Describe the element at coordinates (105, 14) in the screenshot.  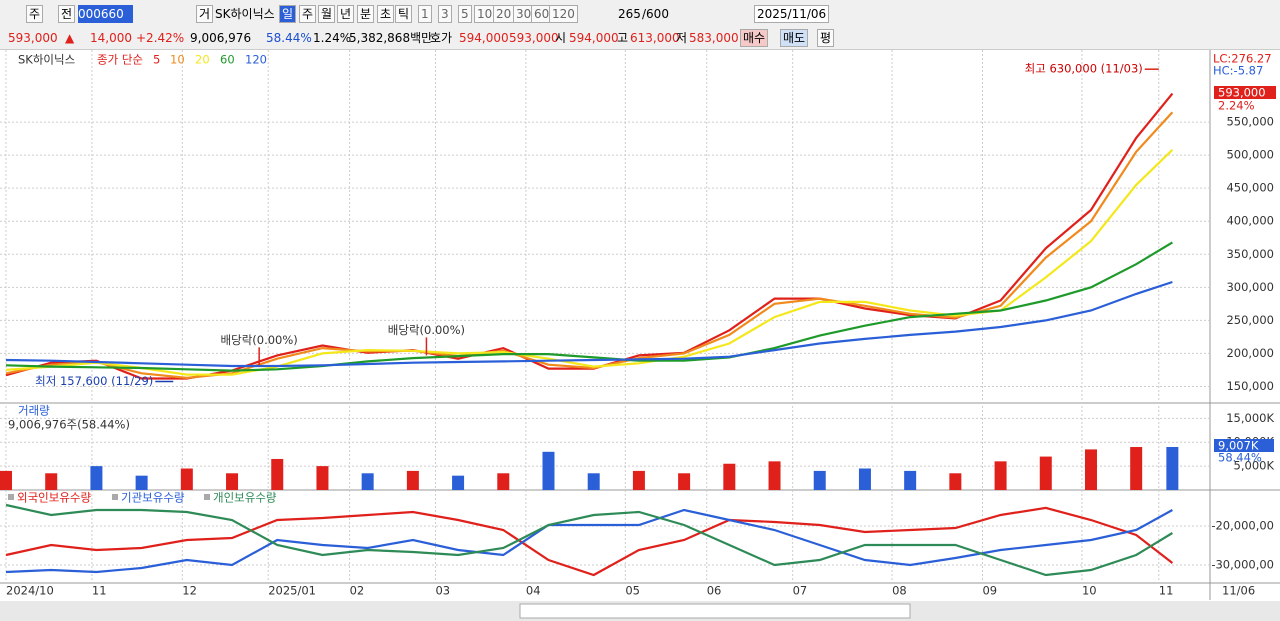
I see `code-input: 000660` at that location.